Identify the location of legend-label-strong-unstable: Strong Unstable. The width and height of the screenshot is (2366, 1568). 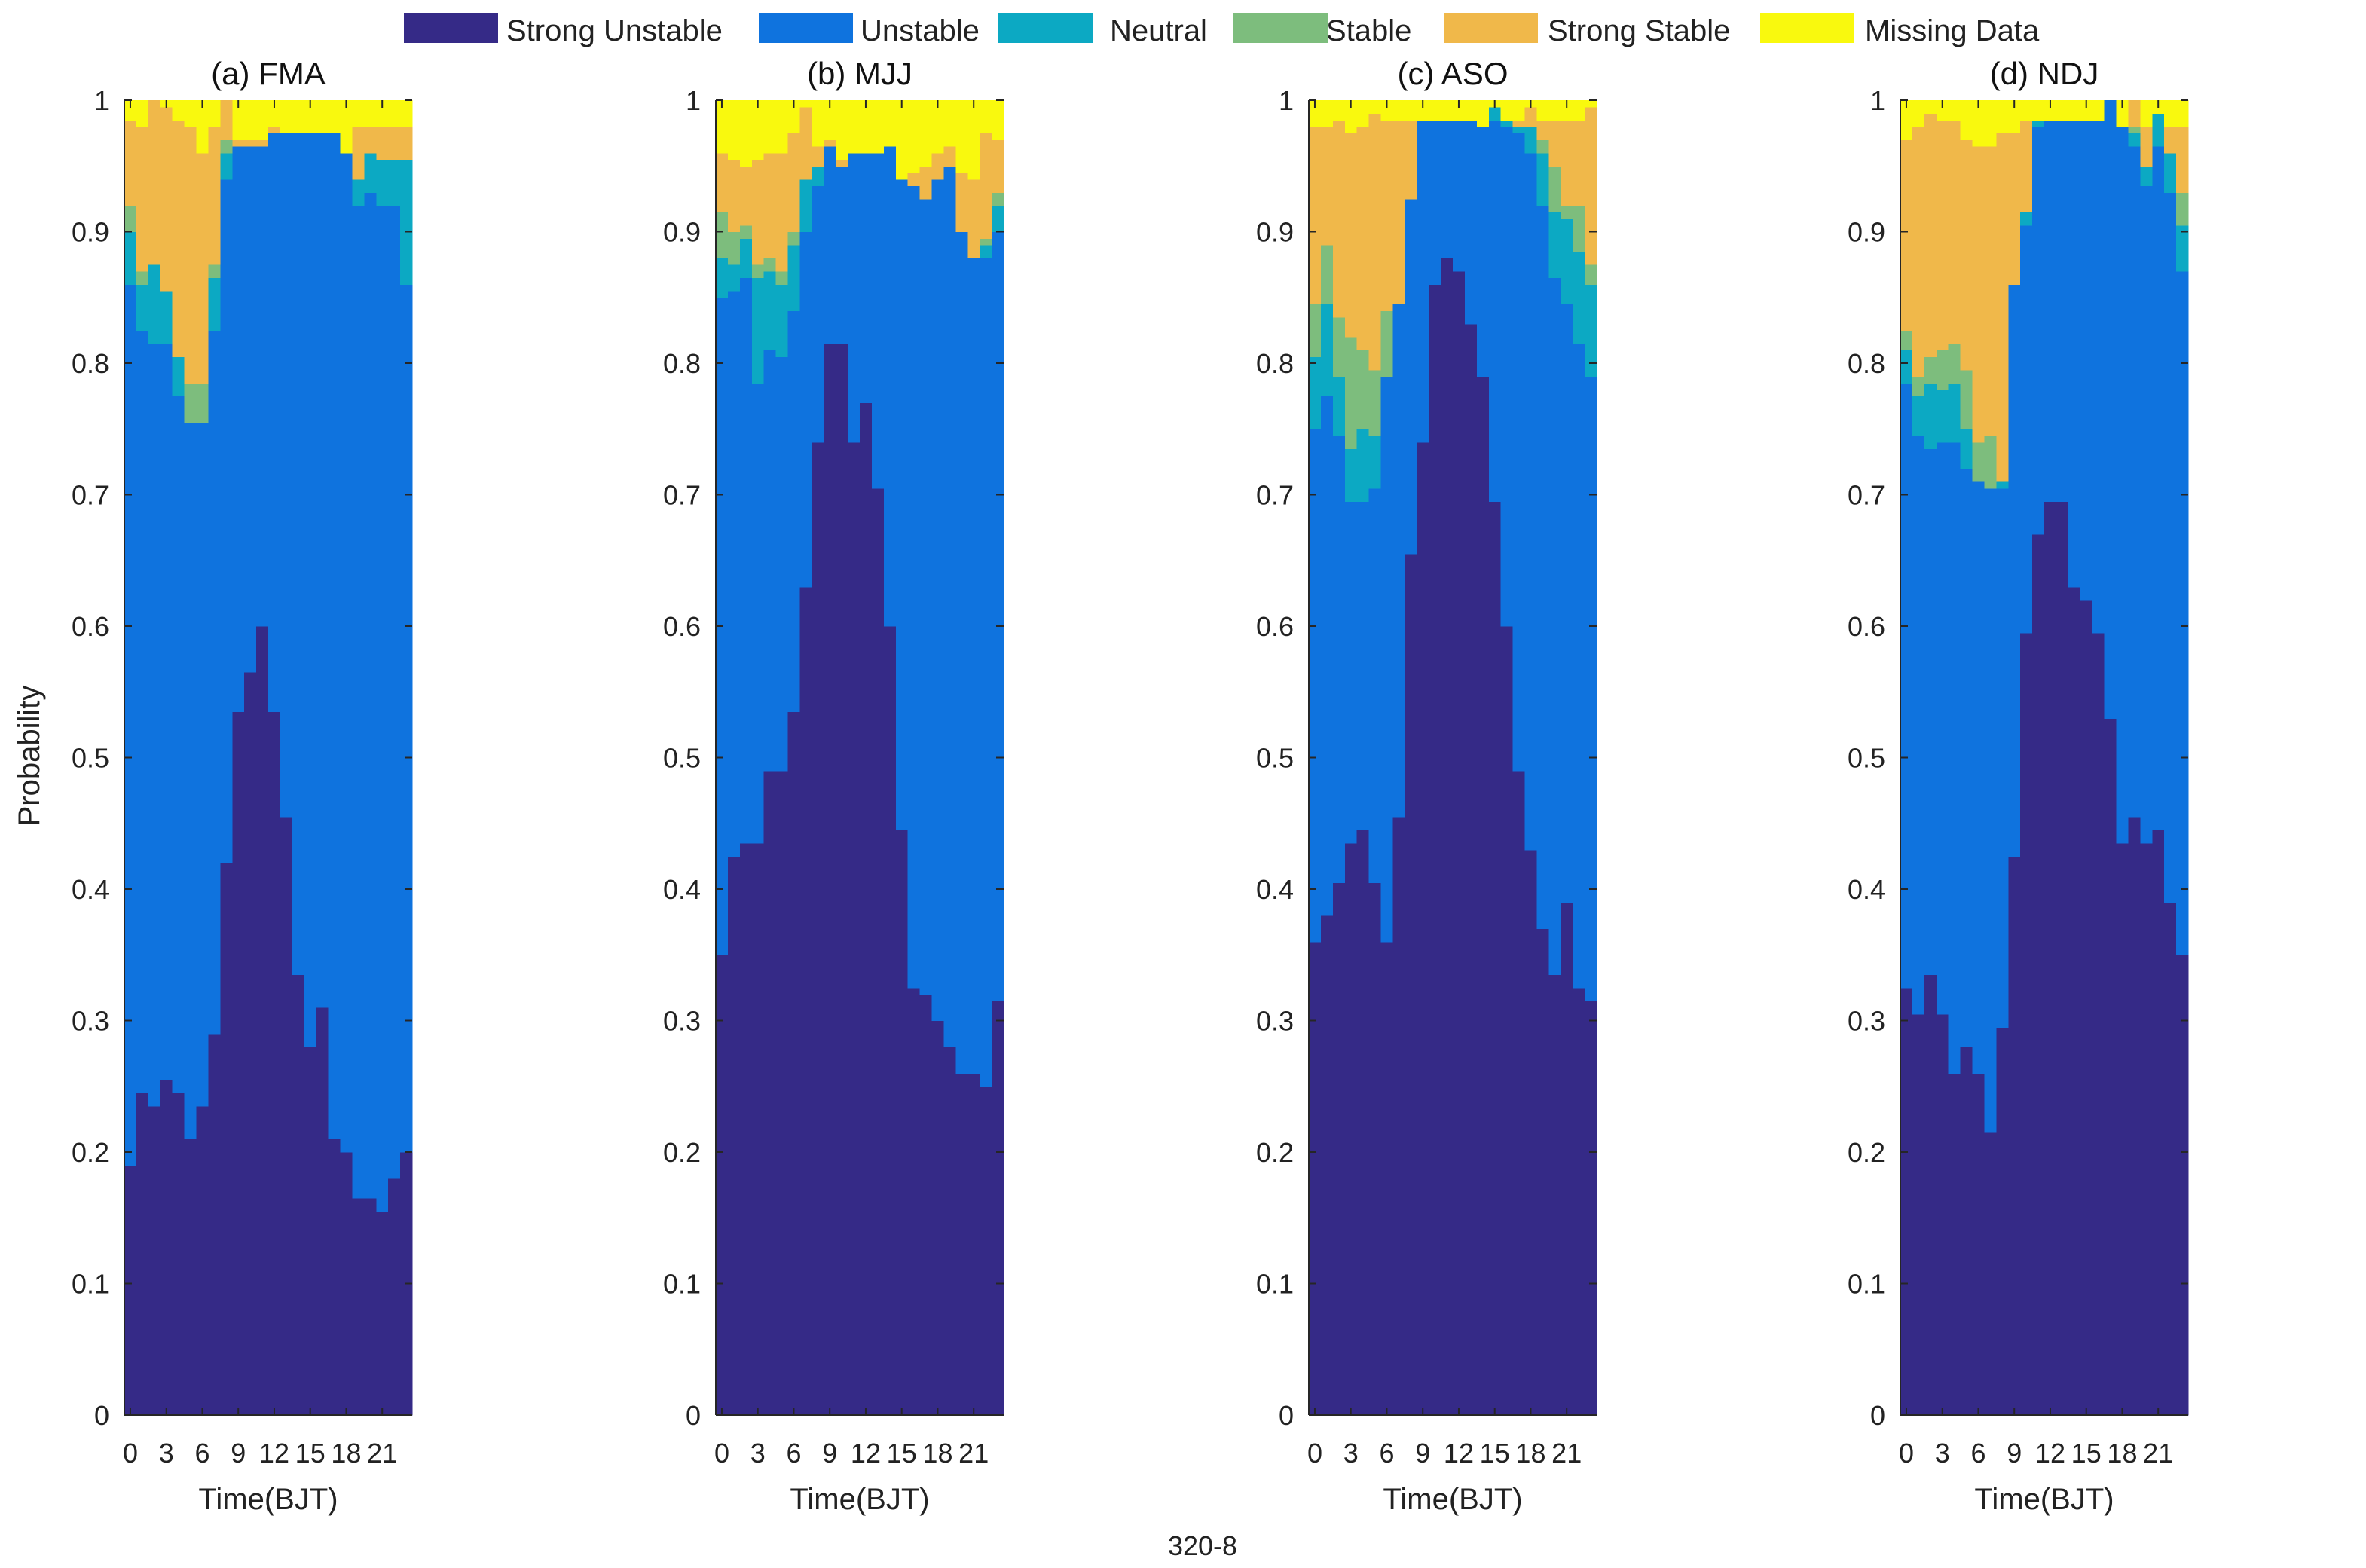
(615, 30).